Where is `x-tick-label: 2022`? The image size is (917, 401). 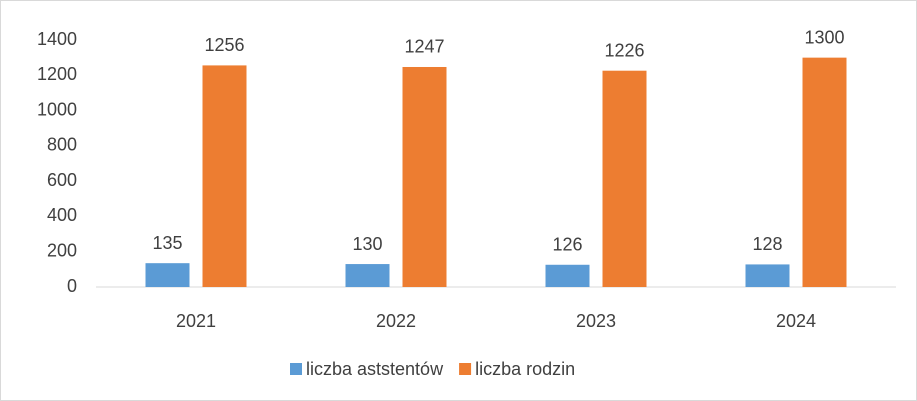 x-tick-label: 2022 is located at coordinates (396, 321).